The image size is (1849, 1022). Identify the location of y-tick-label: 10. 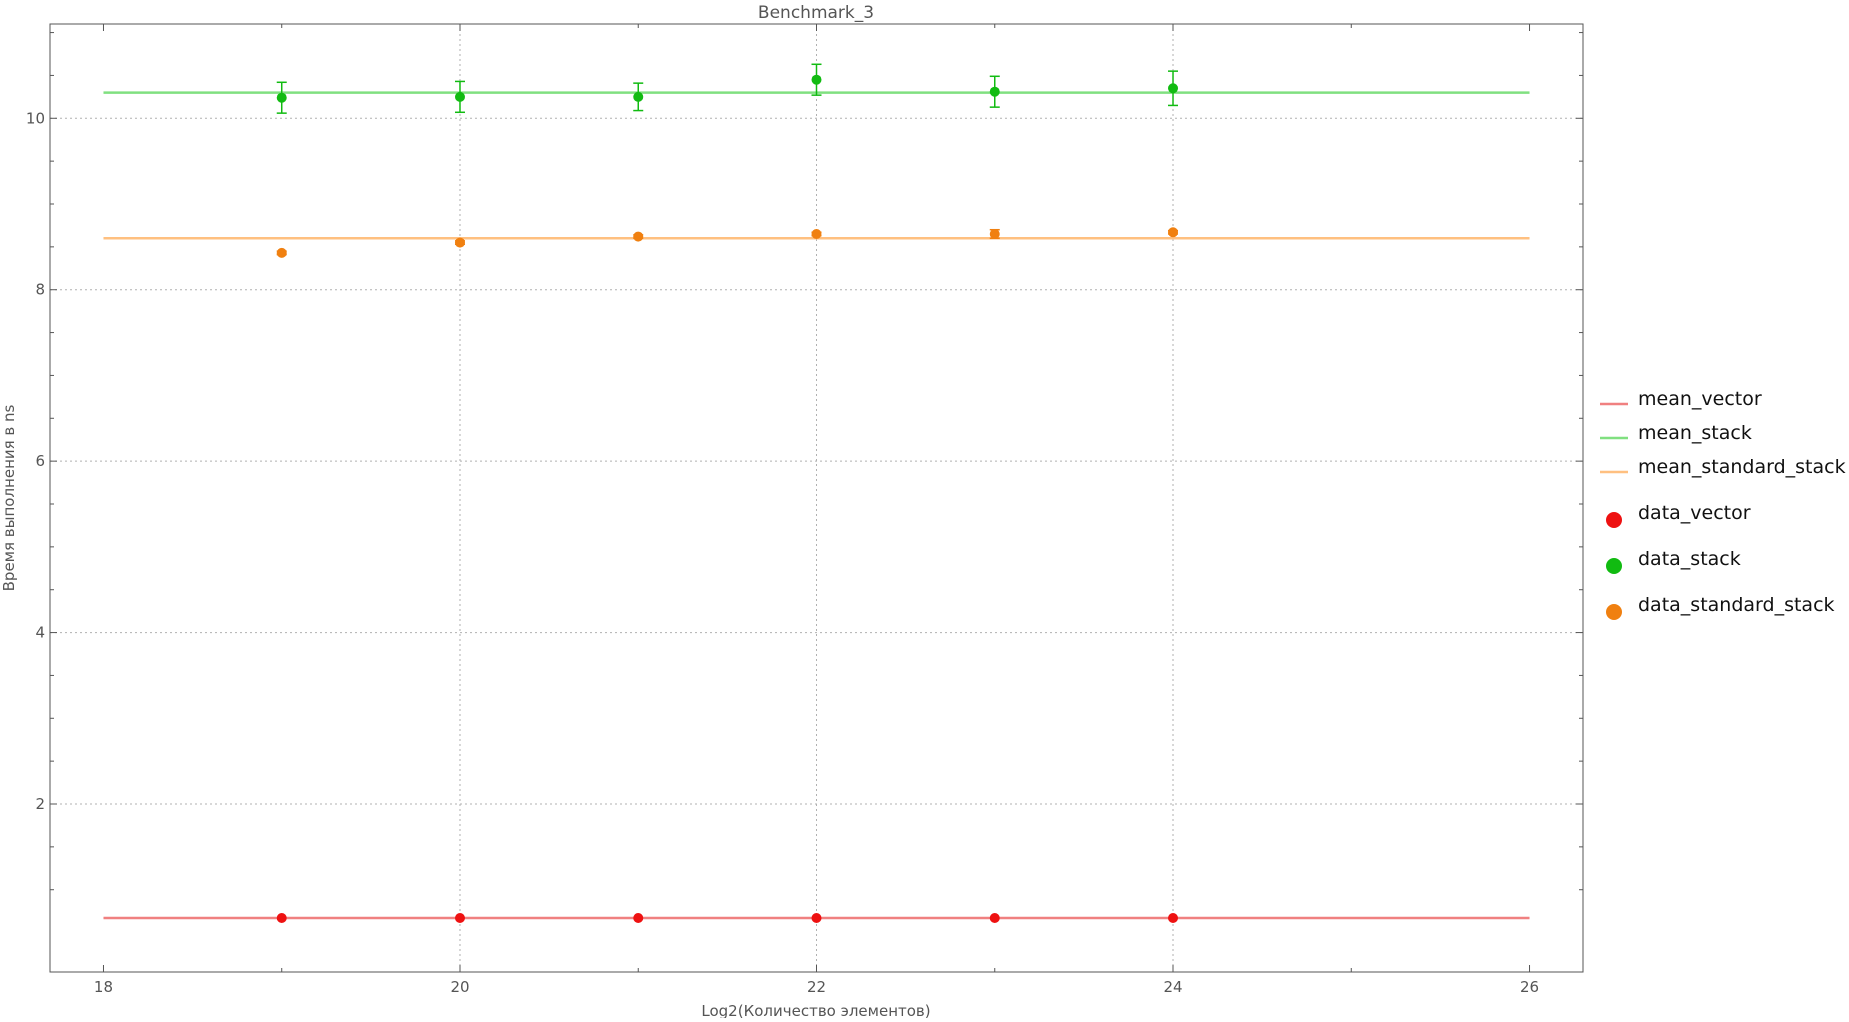
(35, 118).